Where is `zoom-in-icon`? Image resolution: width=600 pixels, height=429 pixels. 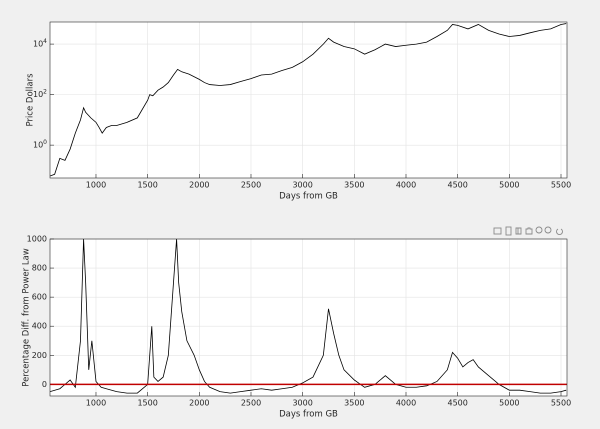 zoom-in-icon is located at coordinates (539, 230).